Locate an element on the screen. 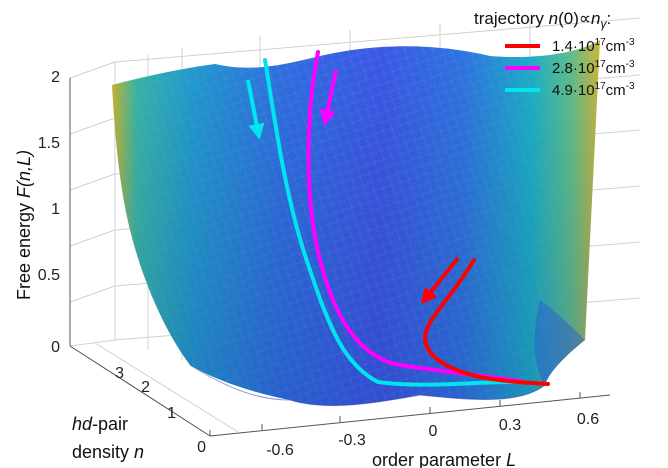 The width and height of the screenshot is (668, 468). z-tick-label: 2 is located at coordinates (55, 77).